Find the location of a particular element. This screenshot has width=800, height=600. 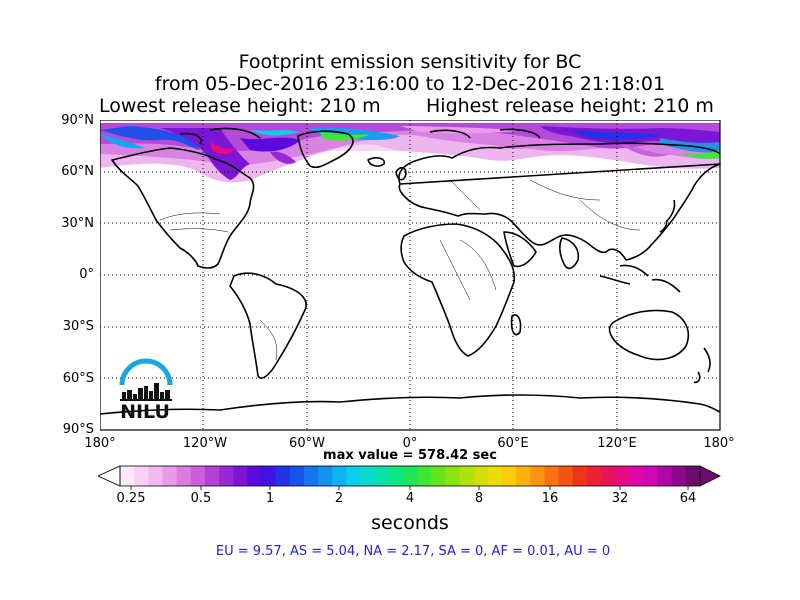

colorbar-units: seconds is located at coordinates (410, 523).